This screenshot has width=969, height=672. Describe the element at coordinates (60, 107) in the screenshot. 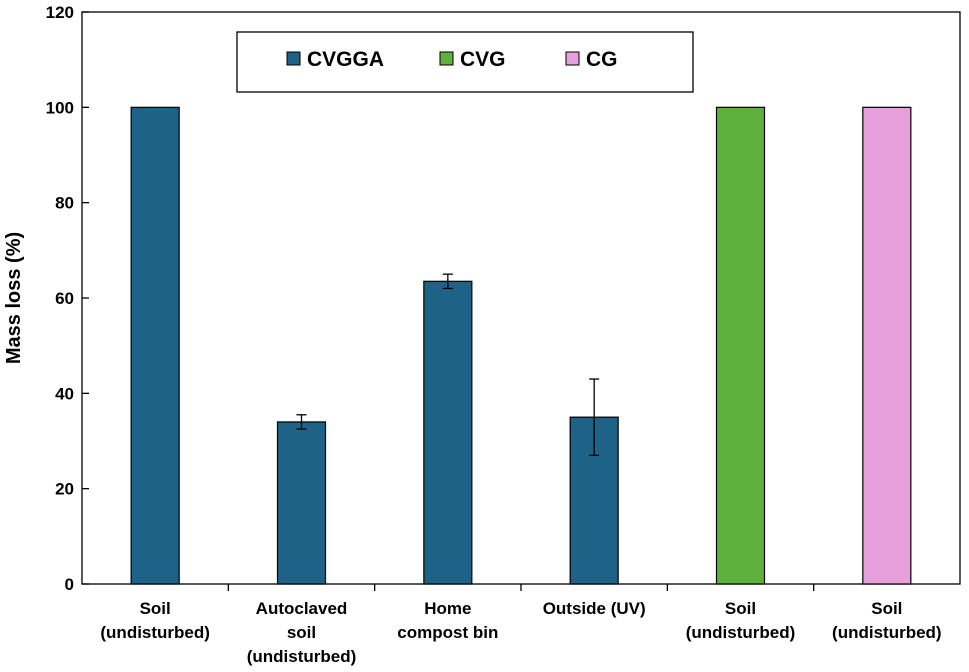

I see `y-tick-label: 100` at that location.